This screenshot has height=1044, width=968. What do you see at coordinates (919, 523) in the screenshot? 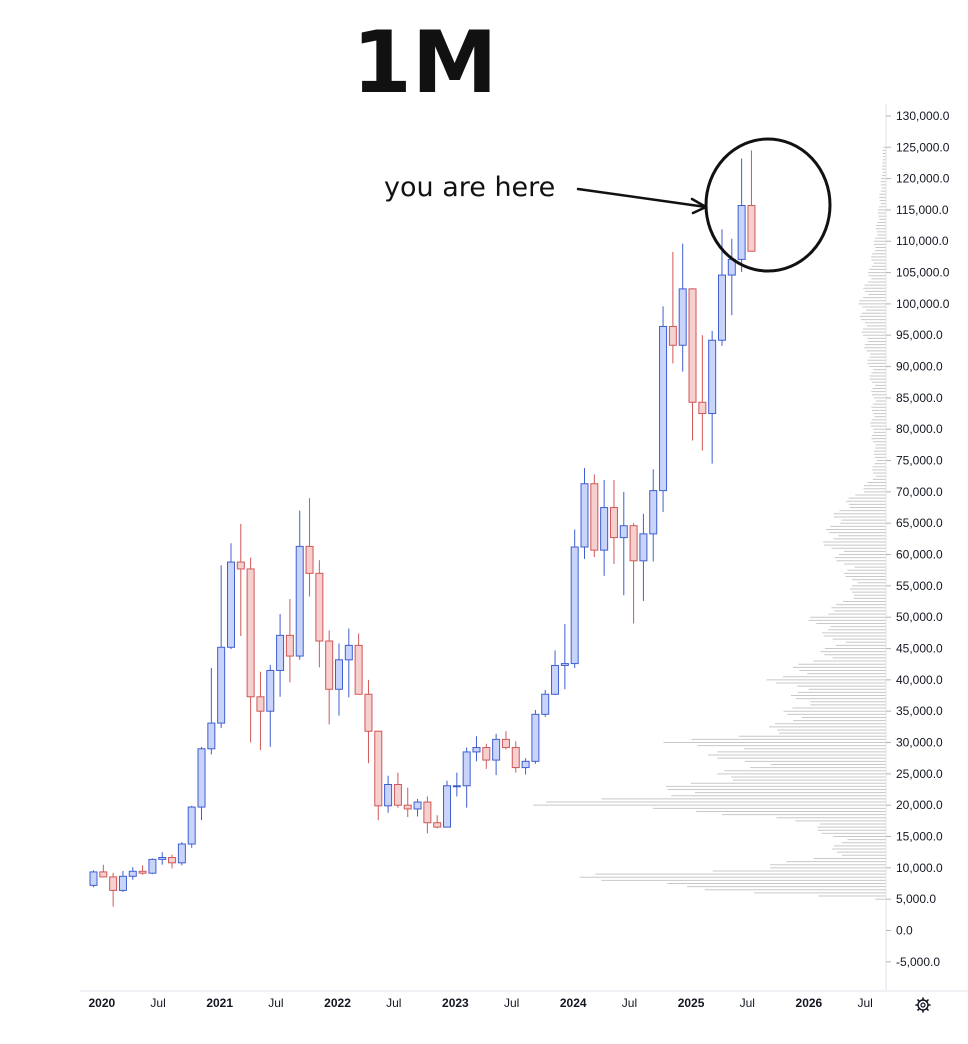
I see `price-tick-label: 65,000.0` at bounding box center [919, 523].